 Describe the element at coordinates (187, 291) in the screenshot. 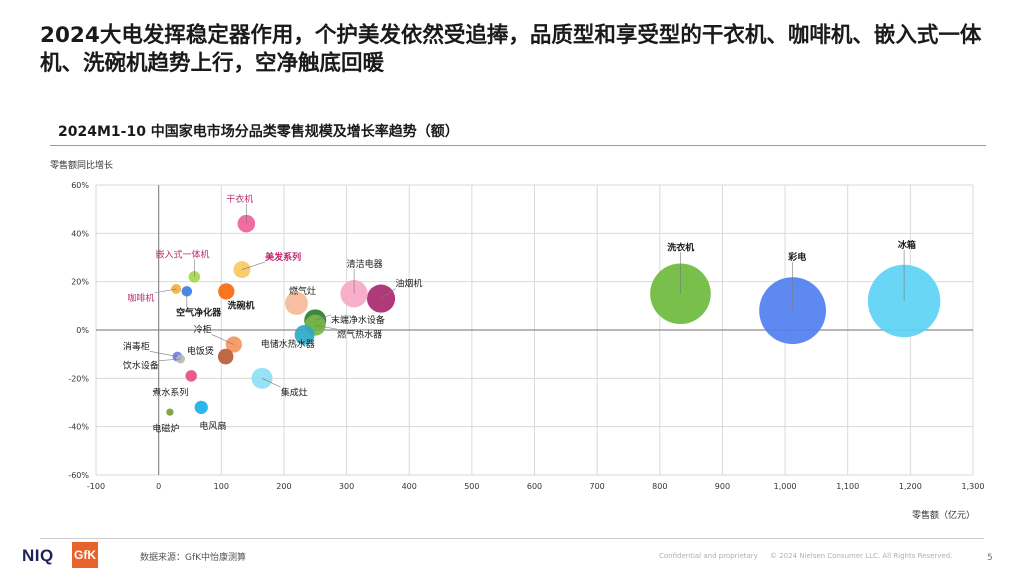

I see `bubble-空气净化器` at that location.